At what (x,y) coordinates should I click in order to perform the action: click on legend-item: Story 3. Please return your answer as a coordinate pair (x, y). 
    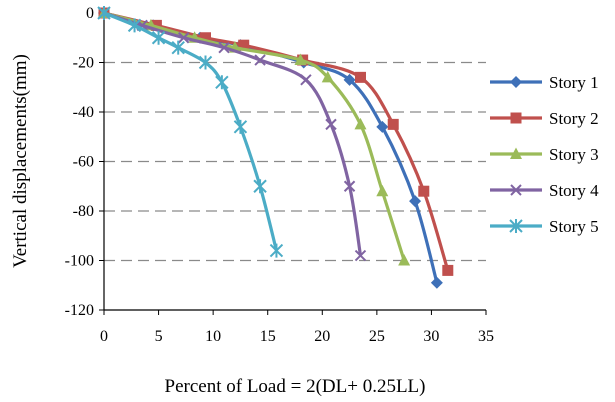
    Looking at the image, I should click on (544, 154).